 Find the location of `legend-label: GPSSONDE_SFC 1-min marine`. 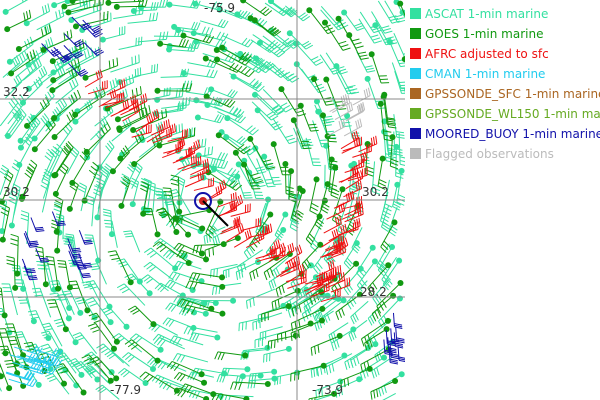

legend-label: GPSSONDE_SFC 1-min marine is located at coordinates (512, 94).